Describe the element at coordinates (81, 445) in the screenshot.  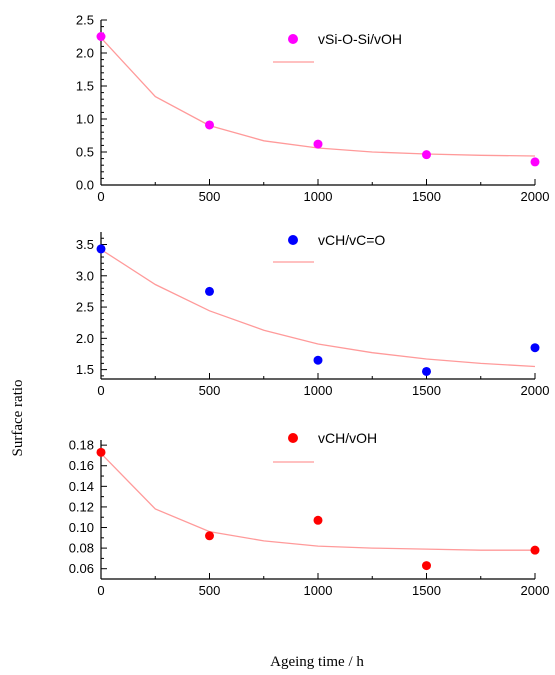
I see `y-tick-label: 0.18` at that location.